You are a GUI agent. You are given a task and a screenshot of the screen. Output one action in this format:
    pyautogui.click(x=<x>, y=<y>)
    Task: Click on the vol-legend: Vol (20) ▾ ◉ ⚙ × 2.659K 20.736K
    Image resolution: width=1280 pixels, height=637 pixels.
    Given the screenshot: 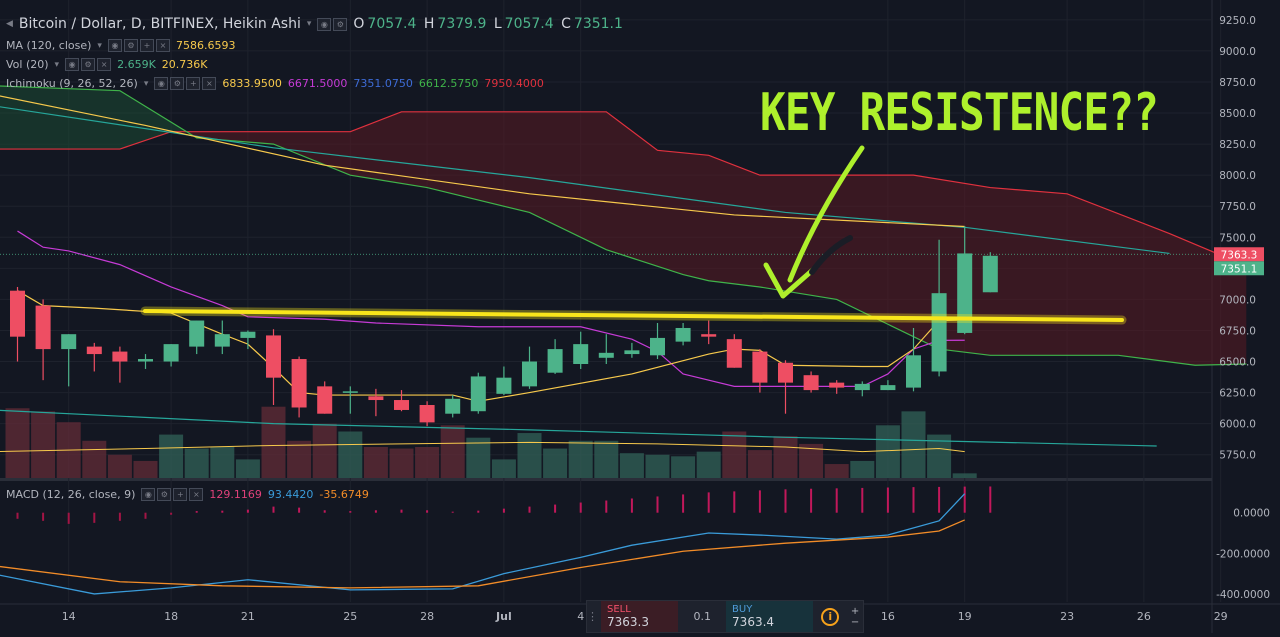 What is the action you would take?
    pyautogui.click(x=107, y=64)
    